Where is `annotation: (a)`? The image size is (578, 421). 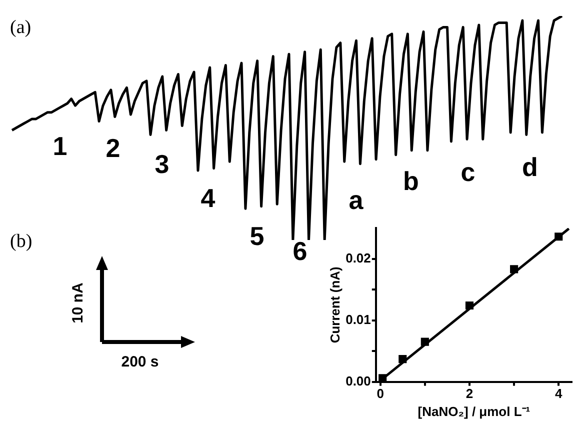 annotation: (a) is located at coordinates (21, 27).